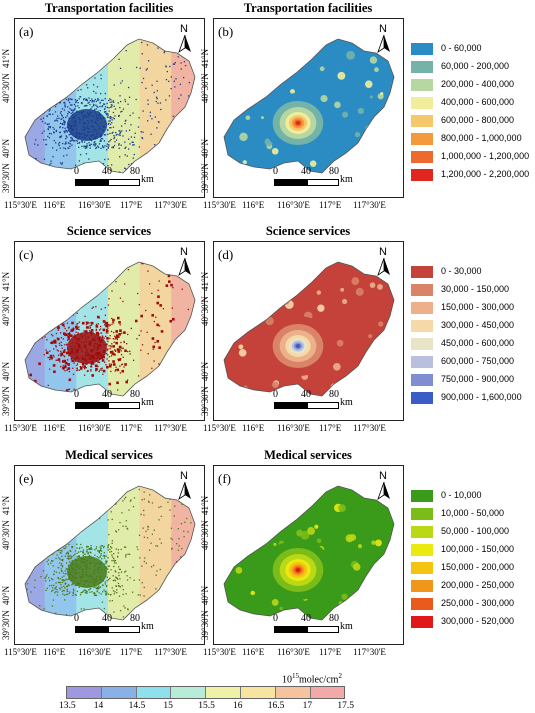  I want to click on longitude-label: 117°E, so click(330, 428).